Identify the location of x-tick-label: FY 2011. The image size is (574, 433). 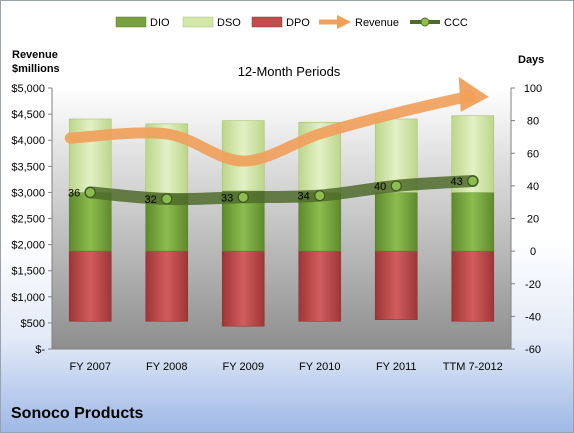
(396, 367).